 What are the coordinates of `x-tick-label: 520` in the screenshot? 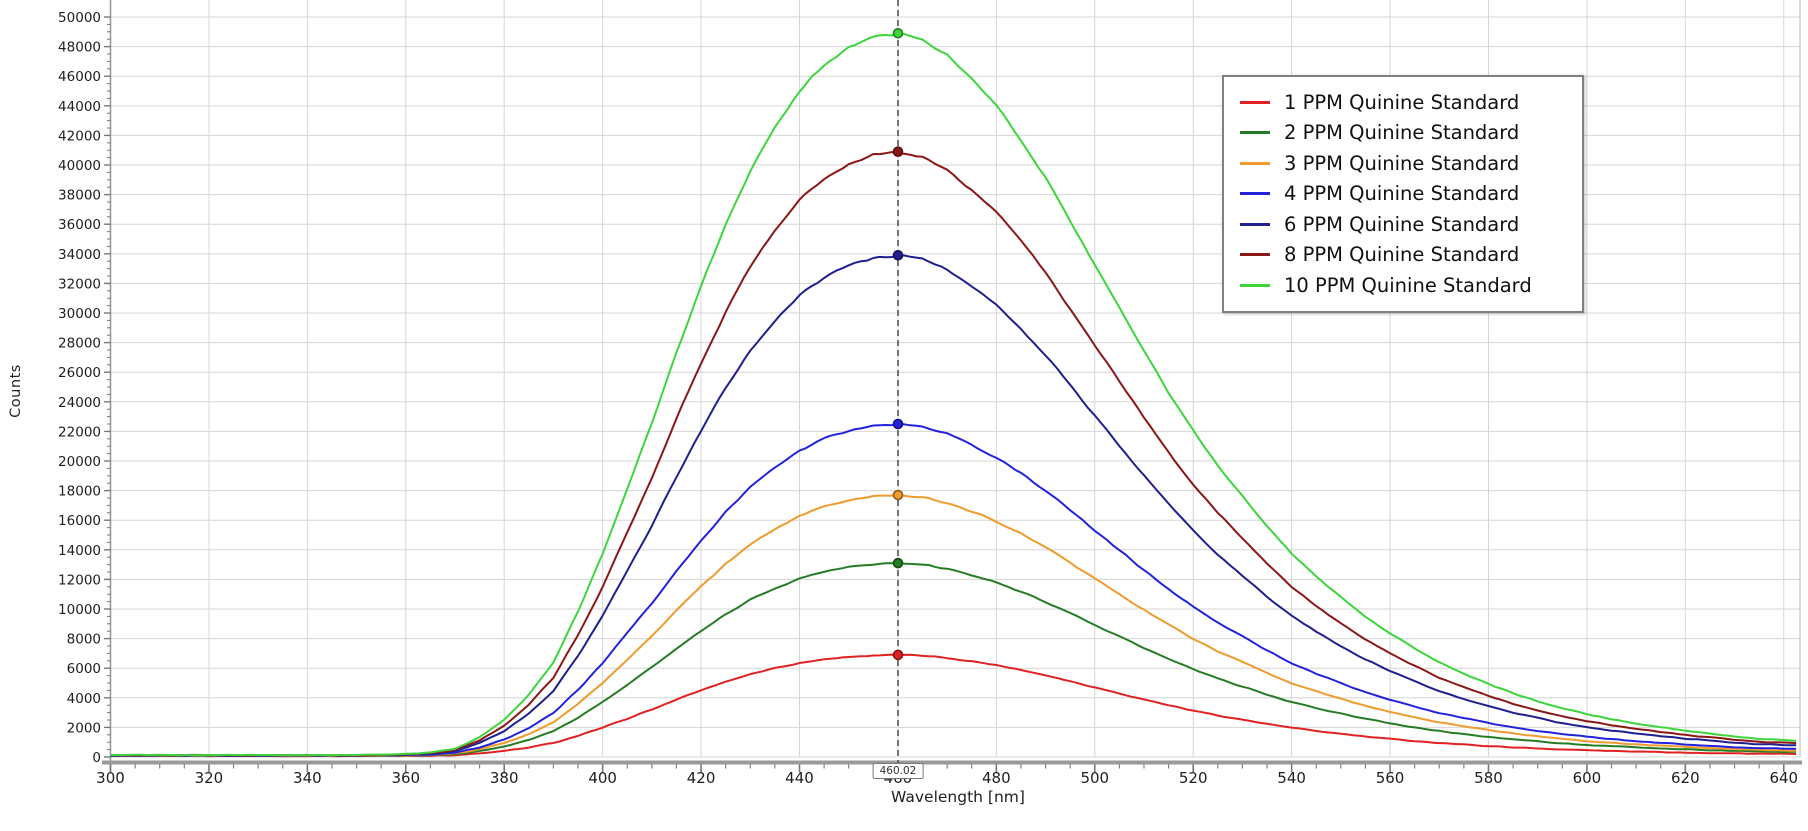 It's located at (1193, 778).